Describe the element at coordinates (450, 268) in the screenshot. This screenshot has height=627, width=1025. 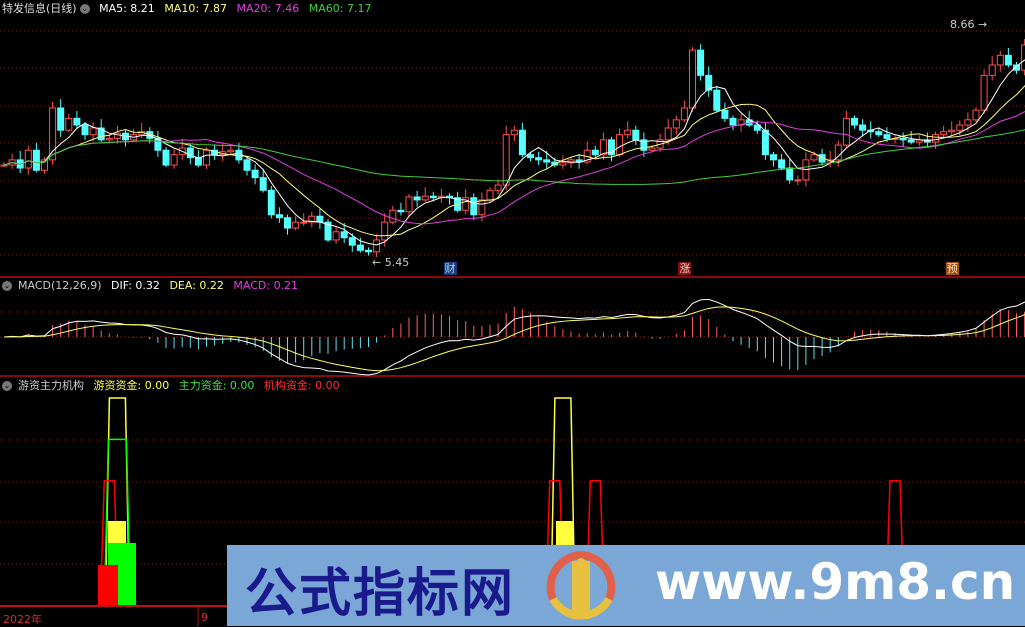
I see `marker-cai: 财` at that location.